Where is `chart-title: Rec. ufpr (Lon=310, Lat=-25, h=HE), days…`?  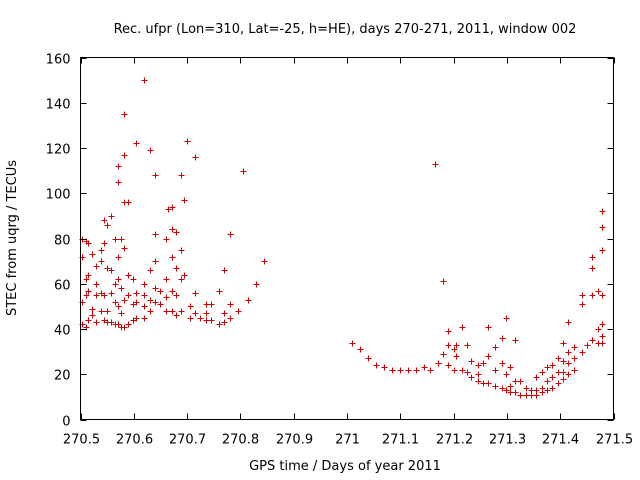
chart-title: Rec. ufpr (Lon=310, Lat=-25, h=HE), days… is located at coordinates (345, 29).